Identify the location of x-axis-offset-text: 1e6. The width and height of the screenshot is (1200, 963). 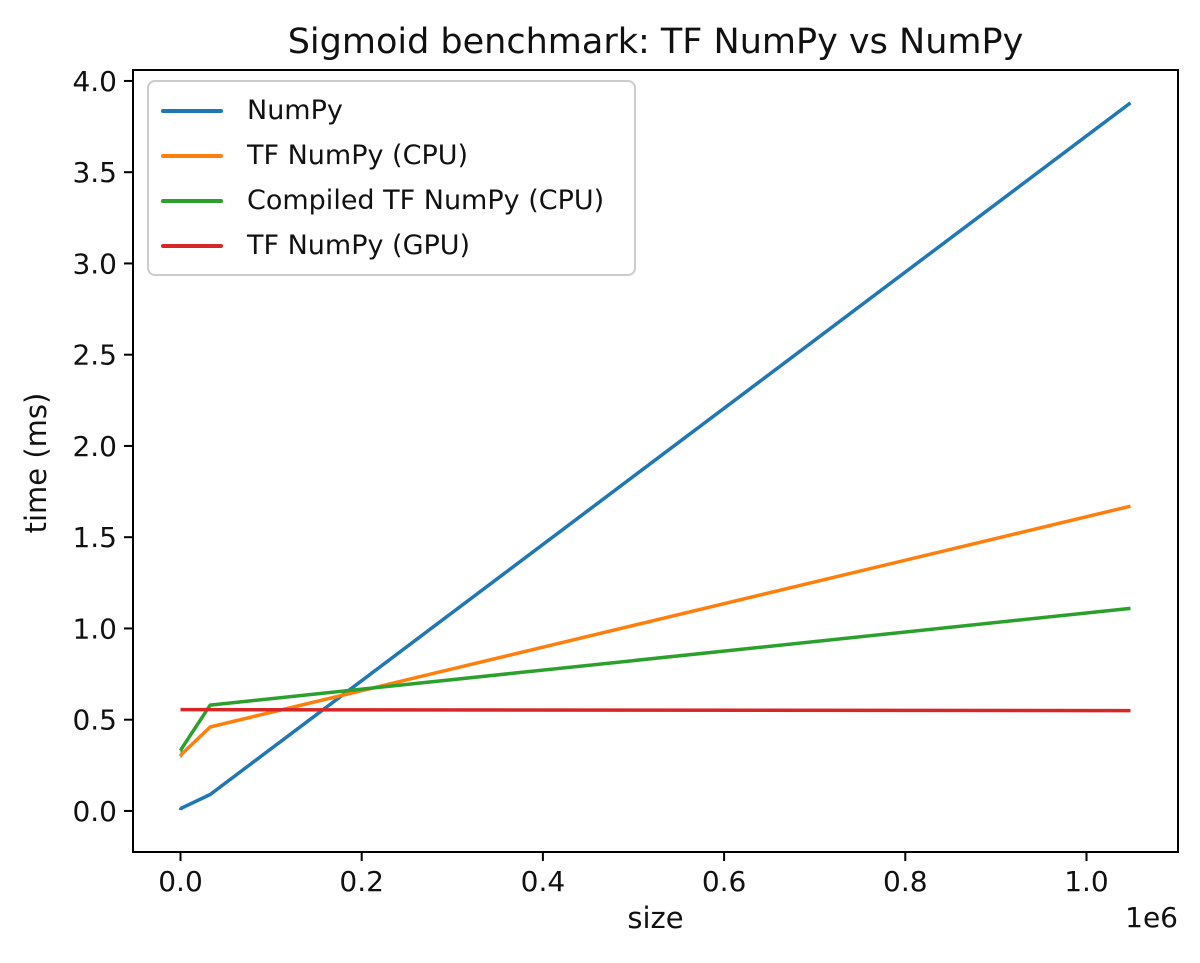
(1151, 917).